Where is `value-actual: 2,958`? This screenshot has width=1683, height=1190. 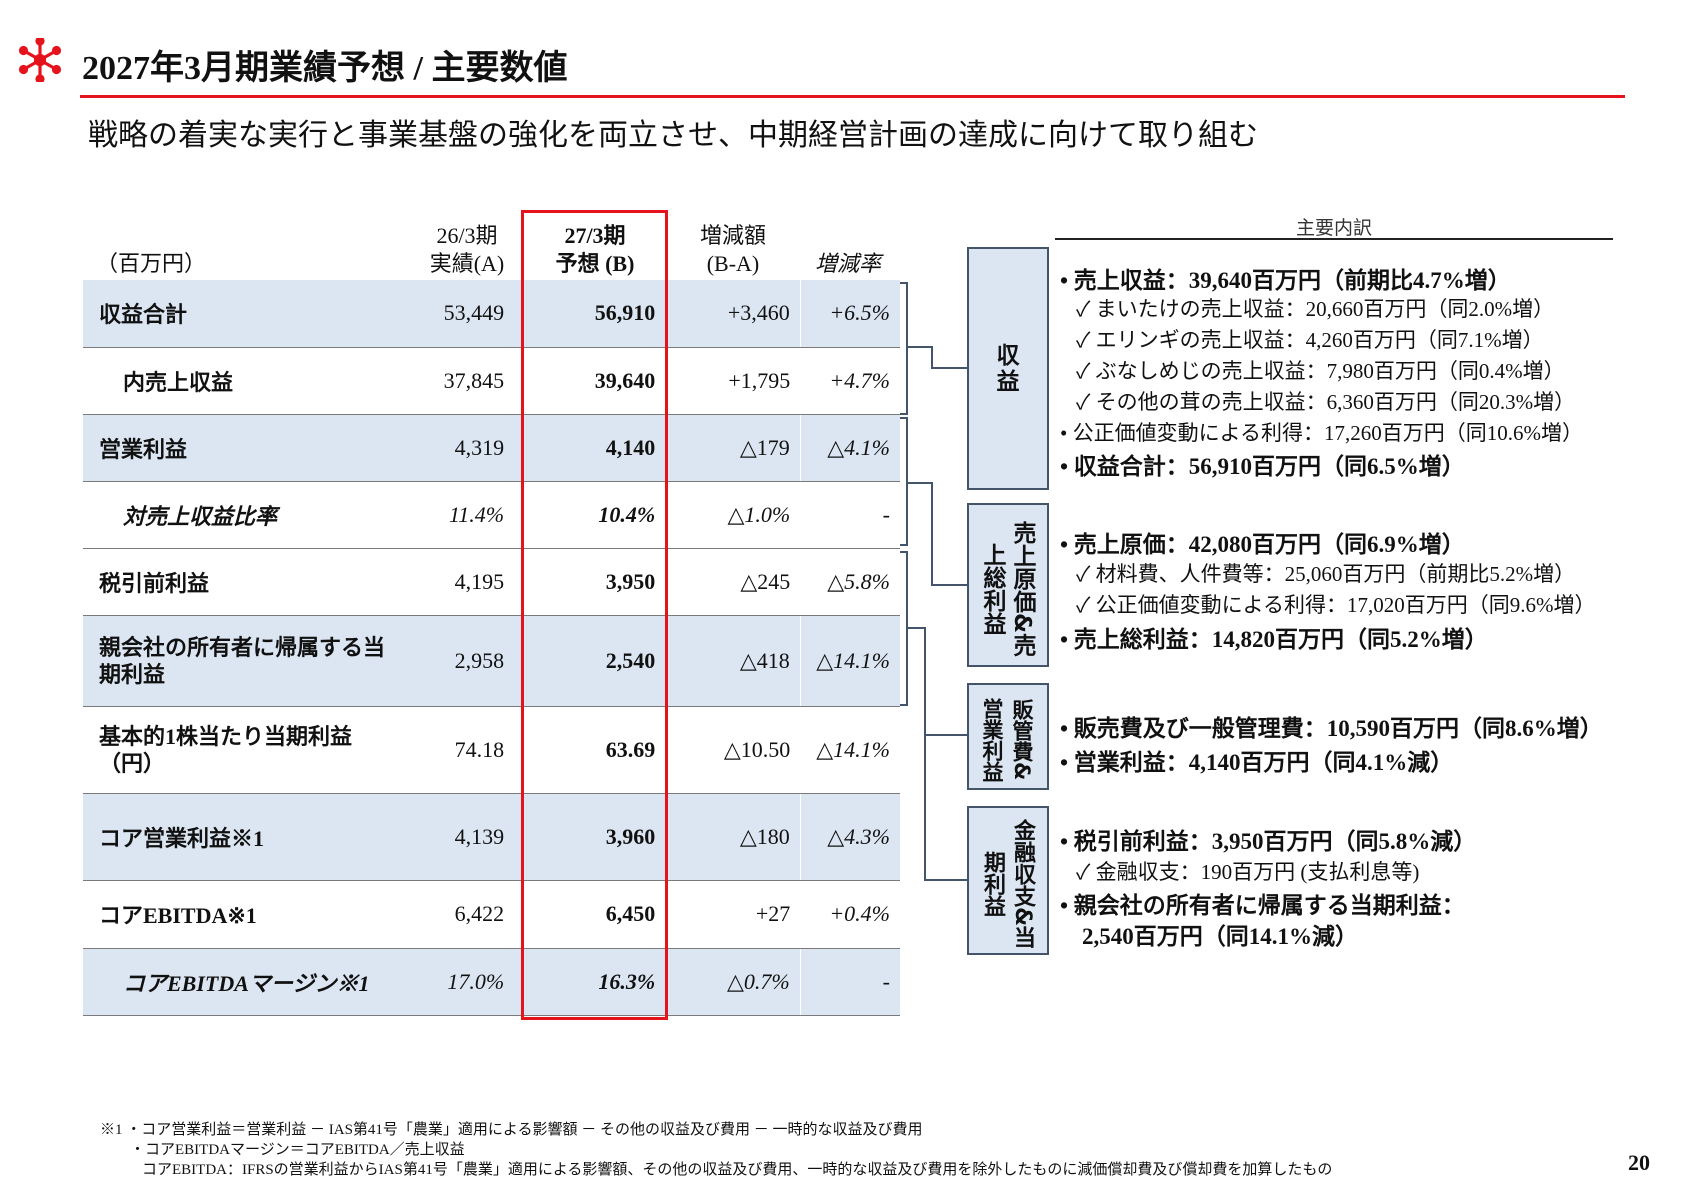 value-actual: 2,958 is located at coordinates (455, 661).